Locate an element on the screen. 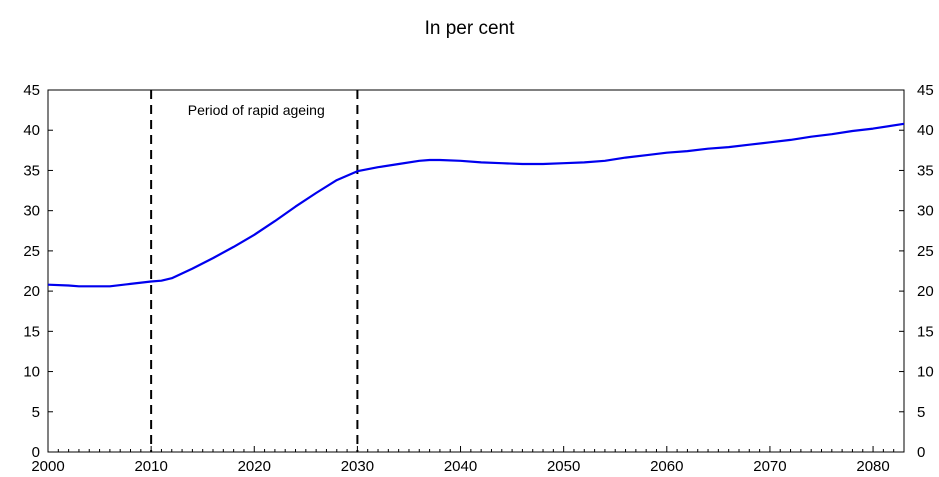  y-tick-label-right: 30 is located at coordinates (925, 211).